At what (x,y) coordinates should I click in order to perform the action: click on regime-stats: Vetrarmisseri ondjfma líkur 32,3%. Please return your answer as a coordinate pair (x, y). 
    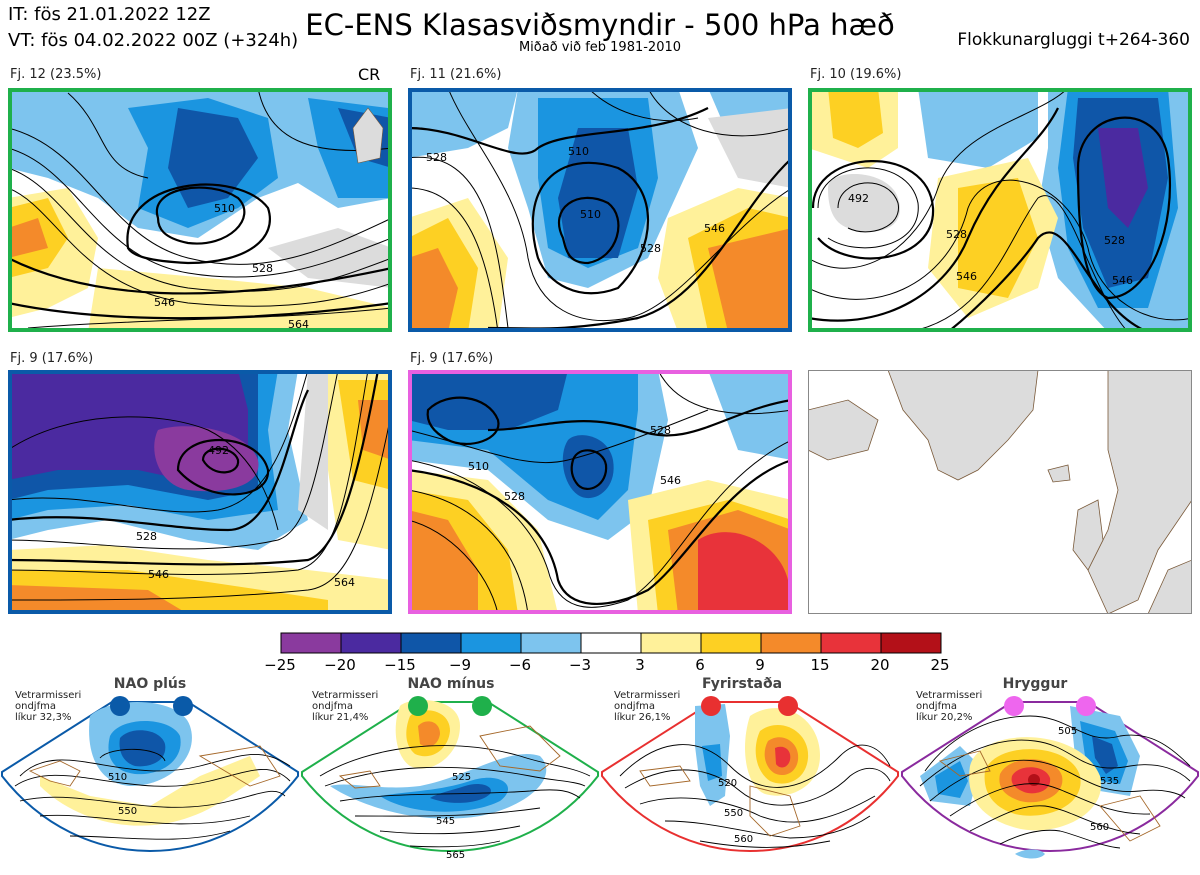
    Looking at the image, I should click on (48, 706).